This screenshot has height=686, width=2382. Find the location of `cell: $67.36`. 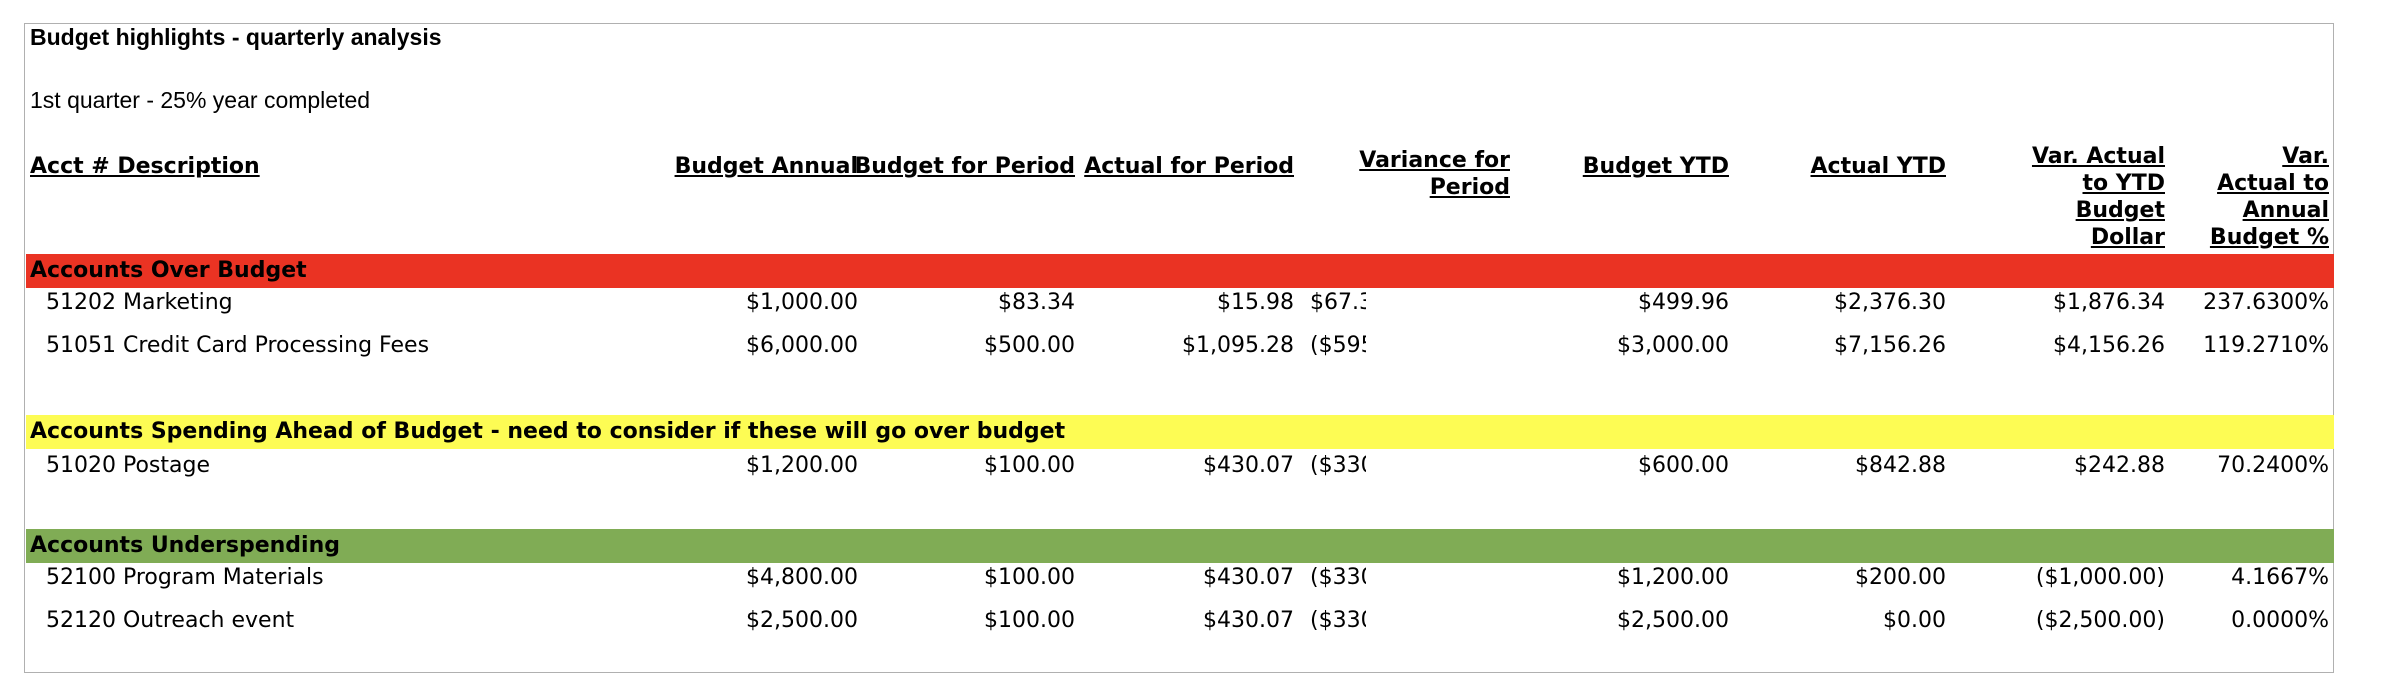

cell: $67.36 is located at coordinates (1338, 302).